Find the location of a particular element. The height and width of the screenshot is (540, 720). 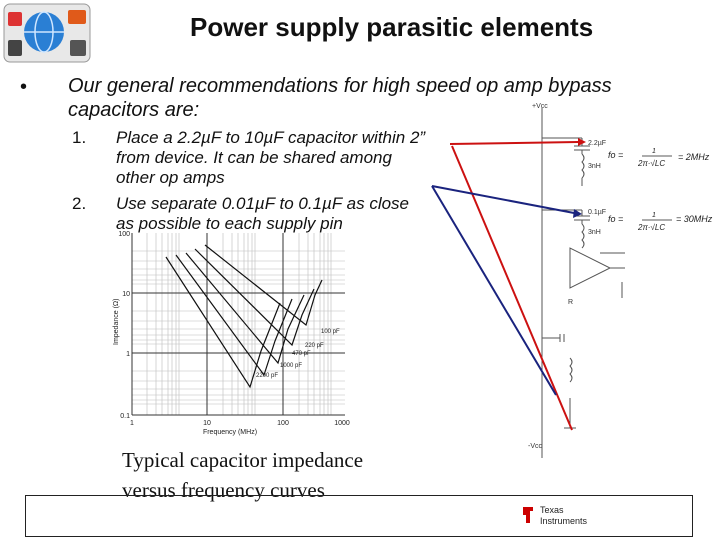

slide-title: Power supply parasitic elements is located at coordinates (392, 27).